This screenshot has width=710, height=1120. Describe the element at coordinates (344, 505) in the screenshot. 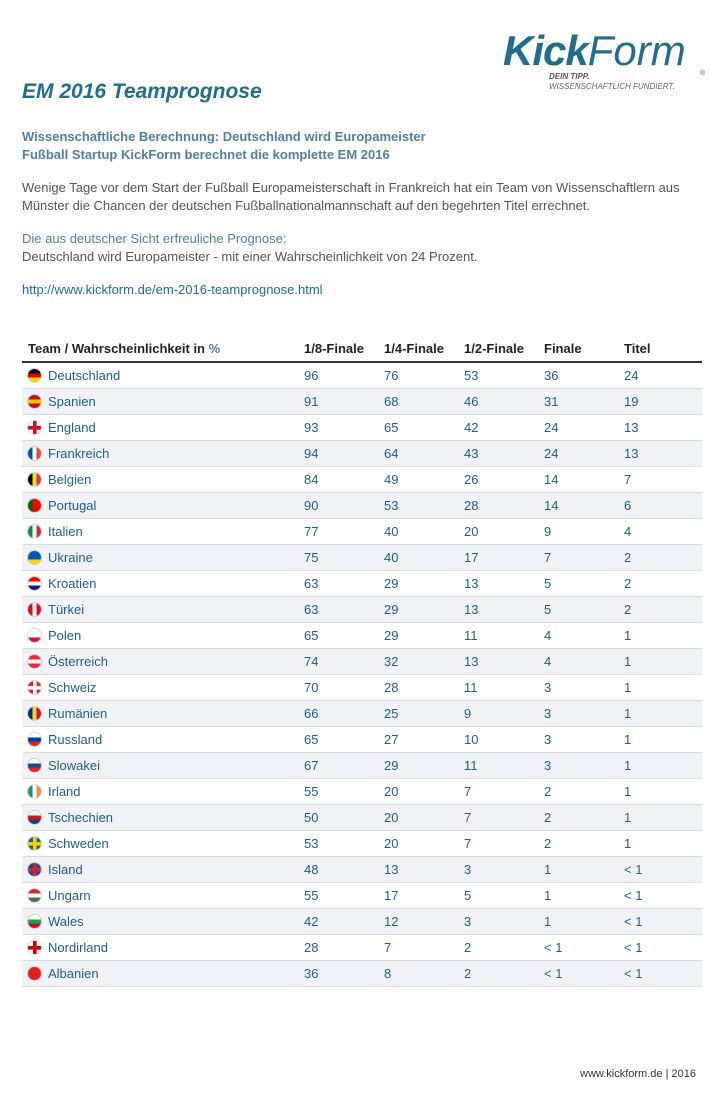

I see `round-of-16-value: 90` at that location.